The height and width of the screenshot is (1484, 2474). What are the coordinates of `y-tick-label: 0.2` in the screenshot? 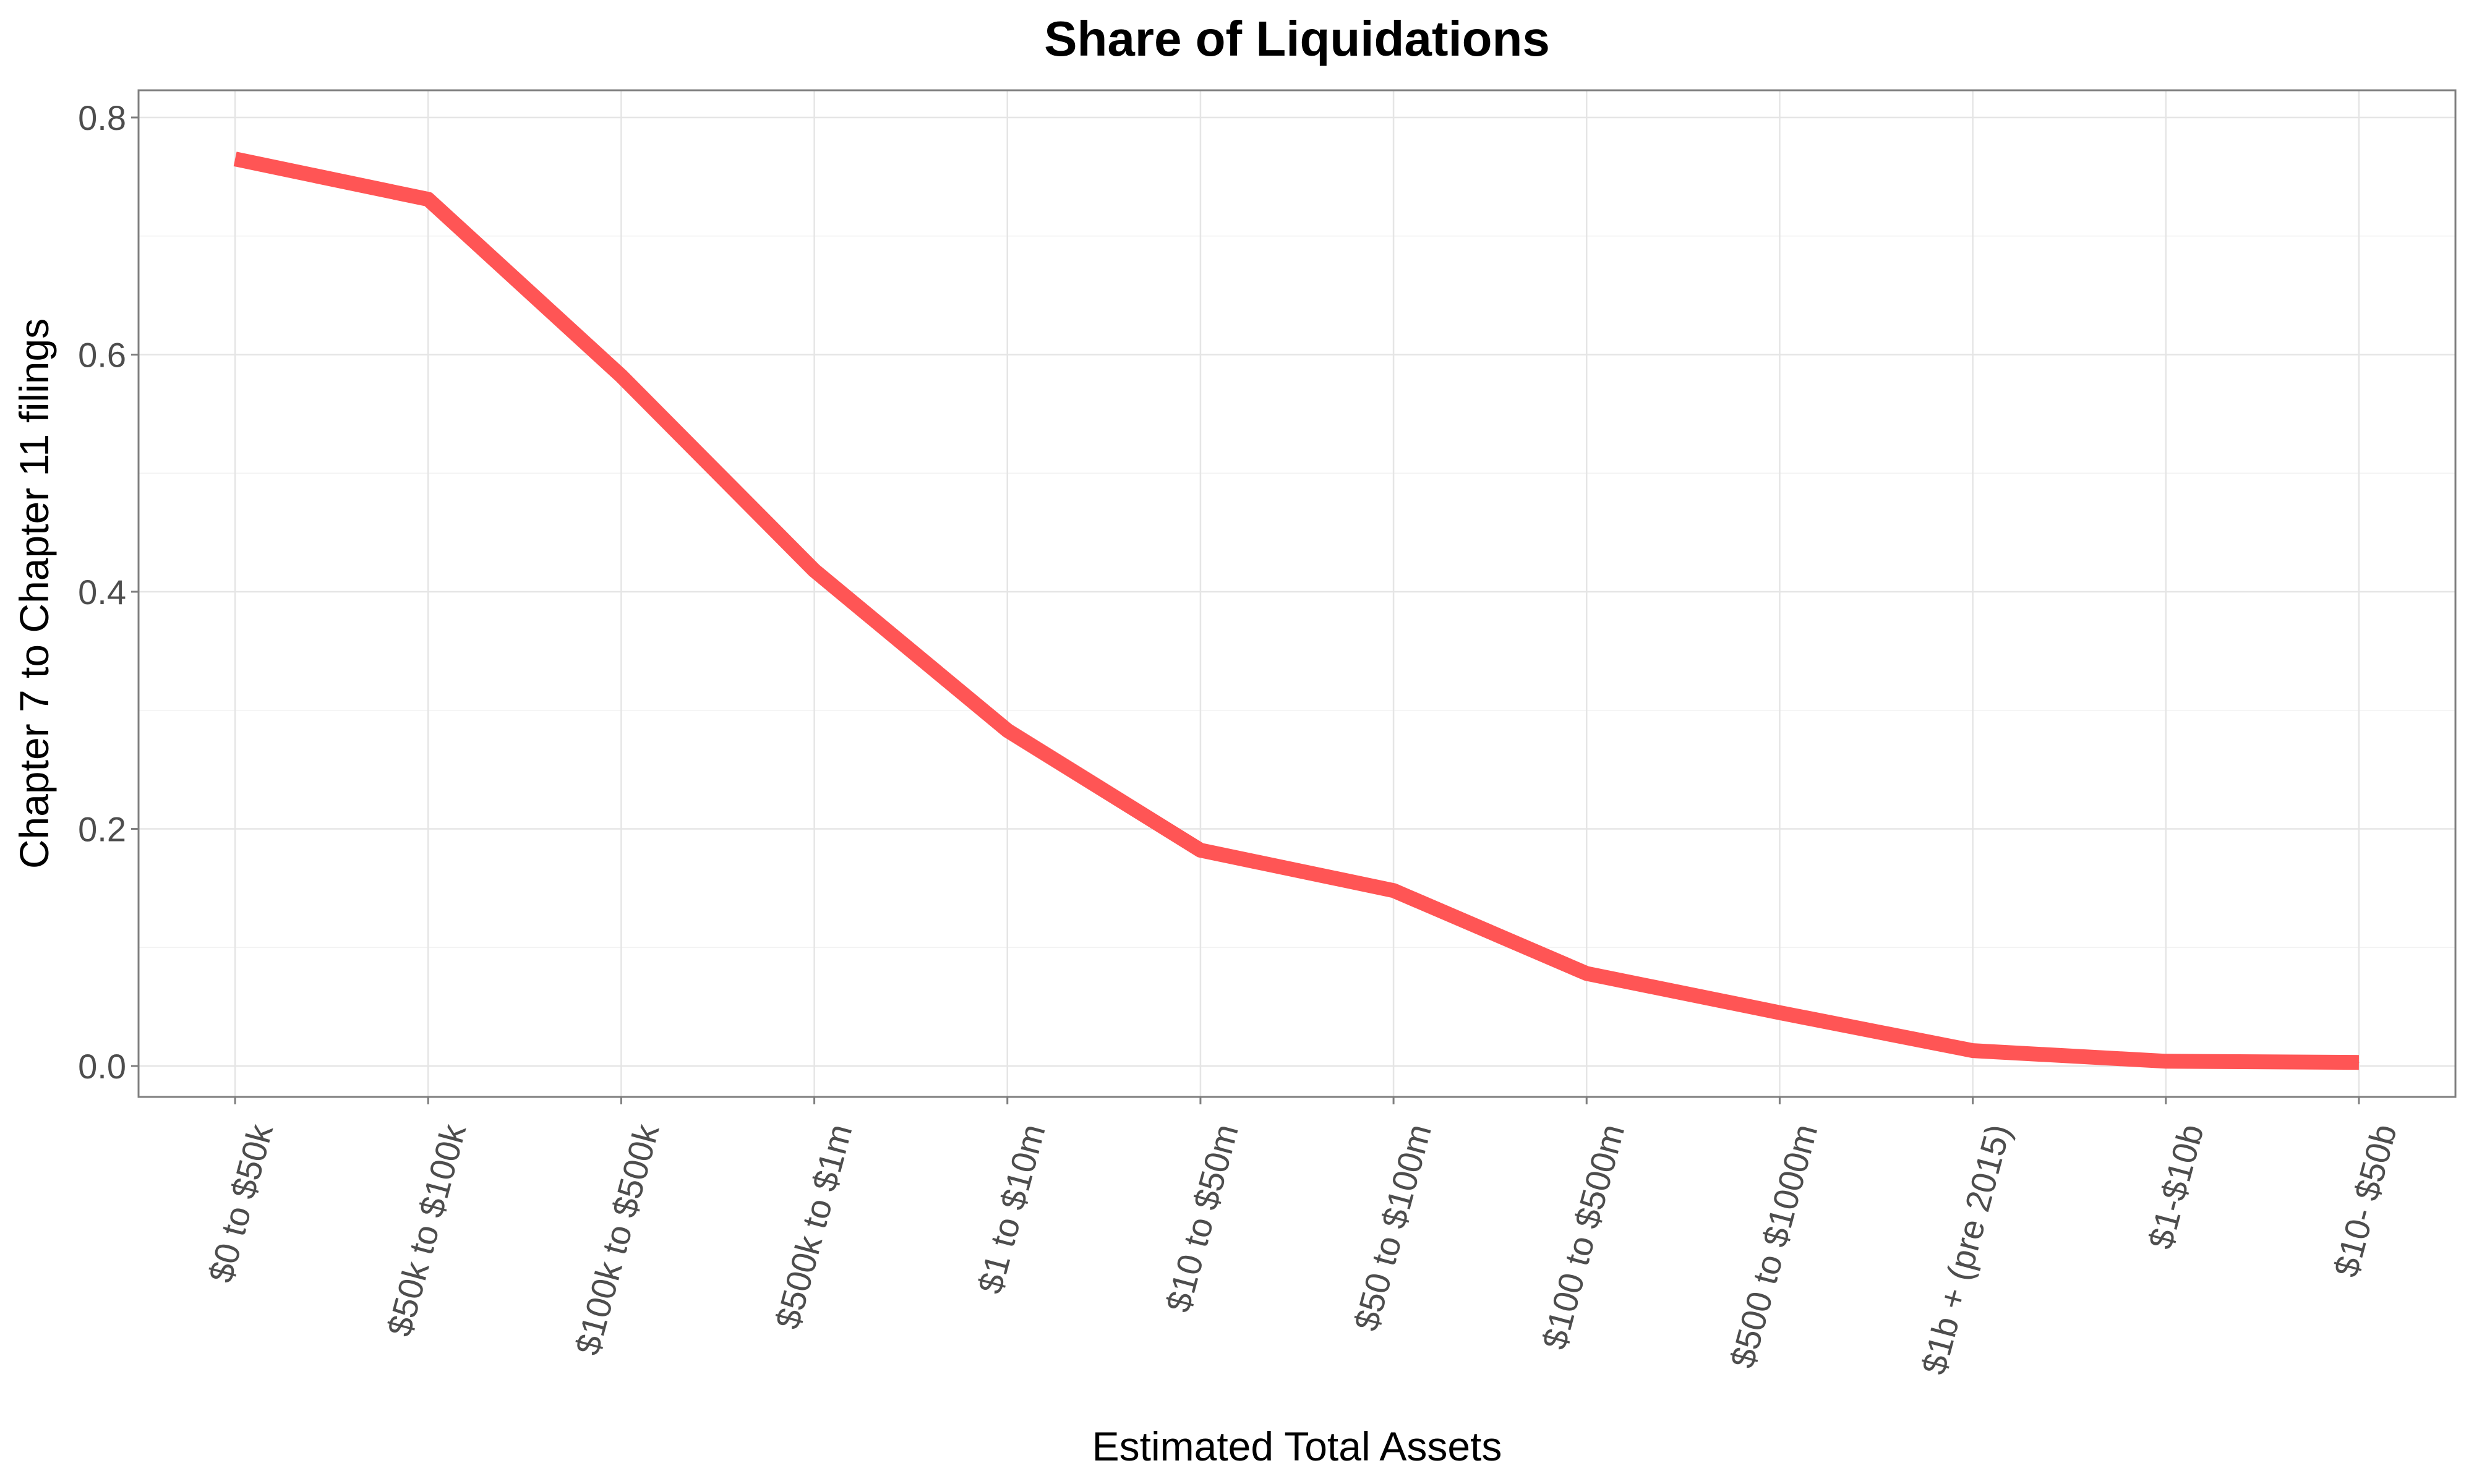 It's located at (102, 829).